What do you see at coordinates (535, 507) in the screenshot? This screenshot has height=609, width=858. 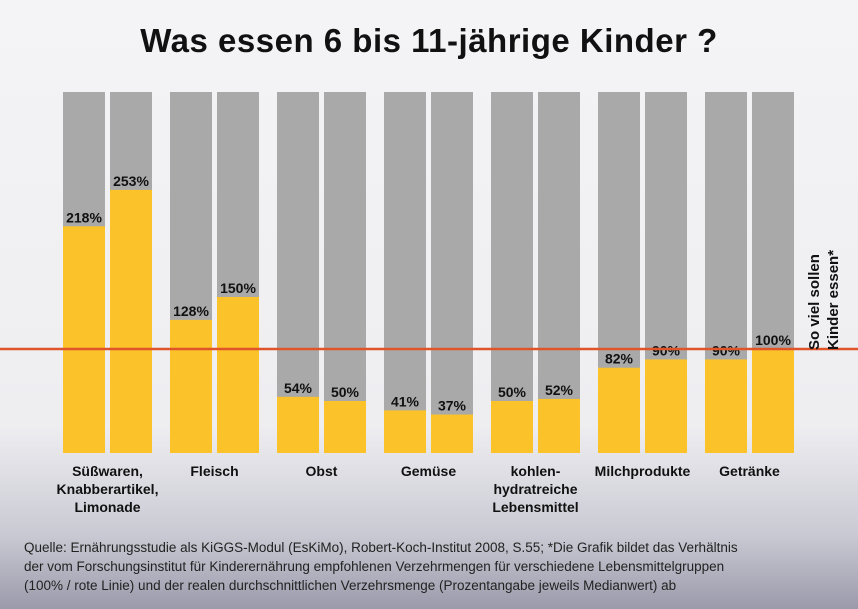 I see `category-label-line: Lebensmittel` at bounding box center [535, 507].